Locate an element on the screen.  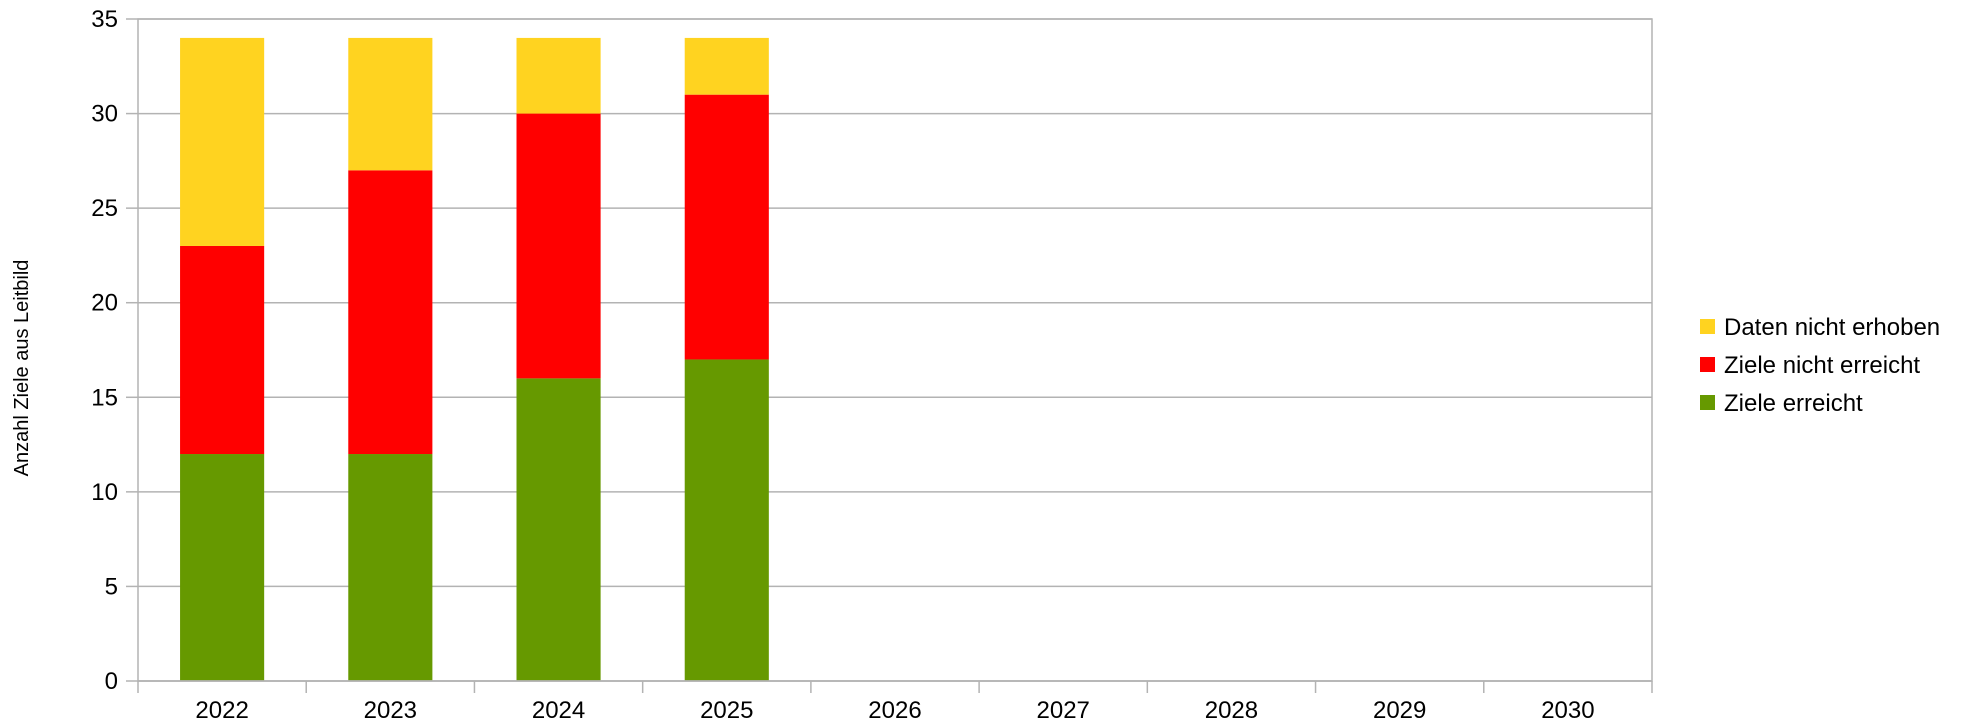
bar-segment-ziele-nicht-erreicht-2025 is located at coordinates (726, 227).